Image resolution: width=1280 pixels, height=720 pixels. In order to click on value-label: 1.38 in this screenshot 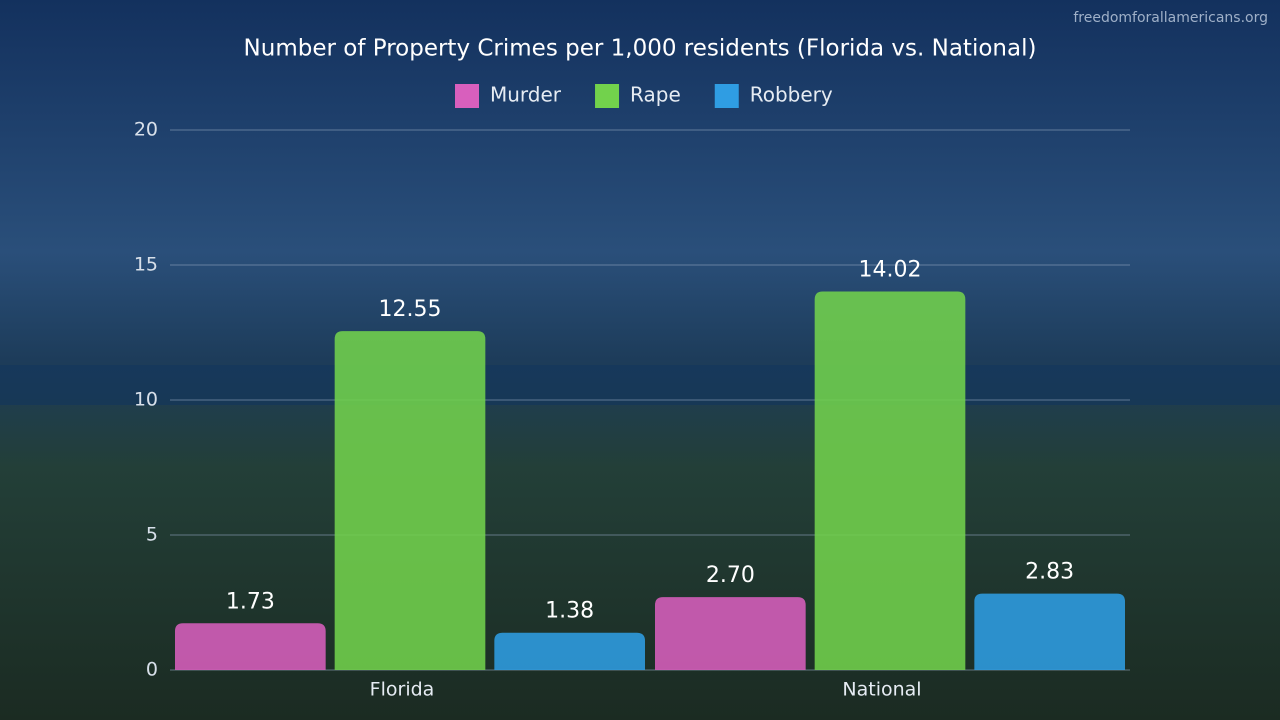, I will do `click(569, 611)`.